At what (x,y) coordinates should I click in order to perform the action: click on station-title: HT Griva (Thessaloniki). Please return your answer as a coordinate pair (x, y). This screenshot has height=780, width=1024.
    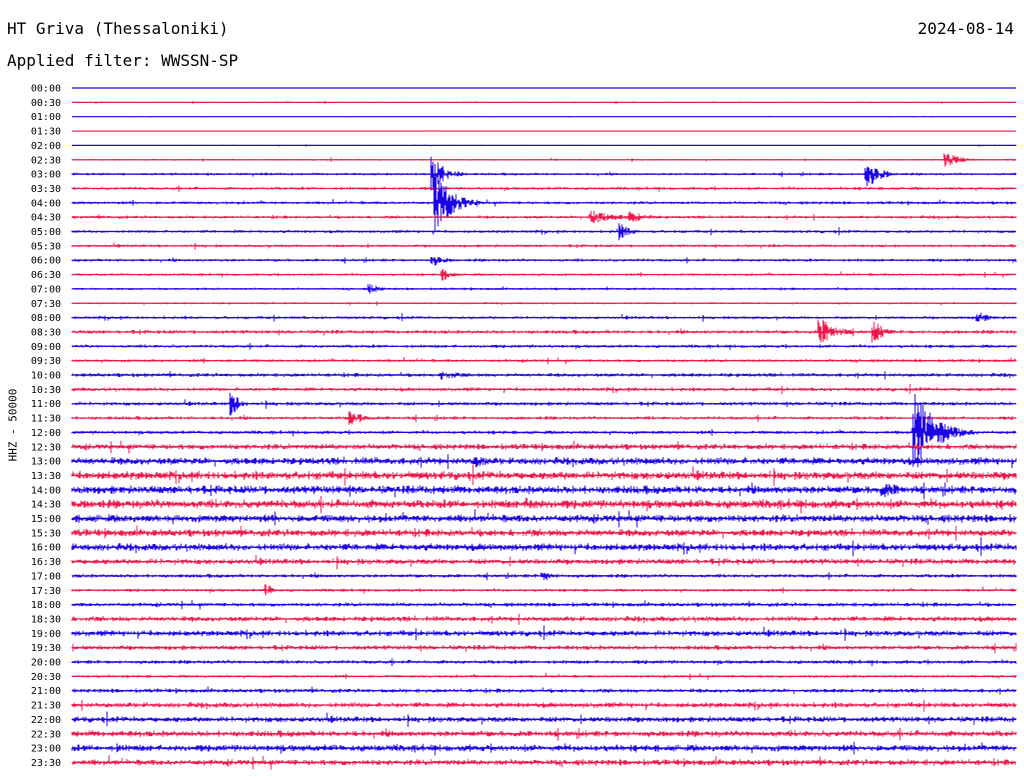
    Looking at the image, I should click on (118, 28).